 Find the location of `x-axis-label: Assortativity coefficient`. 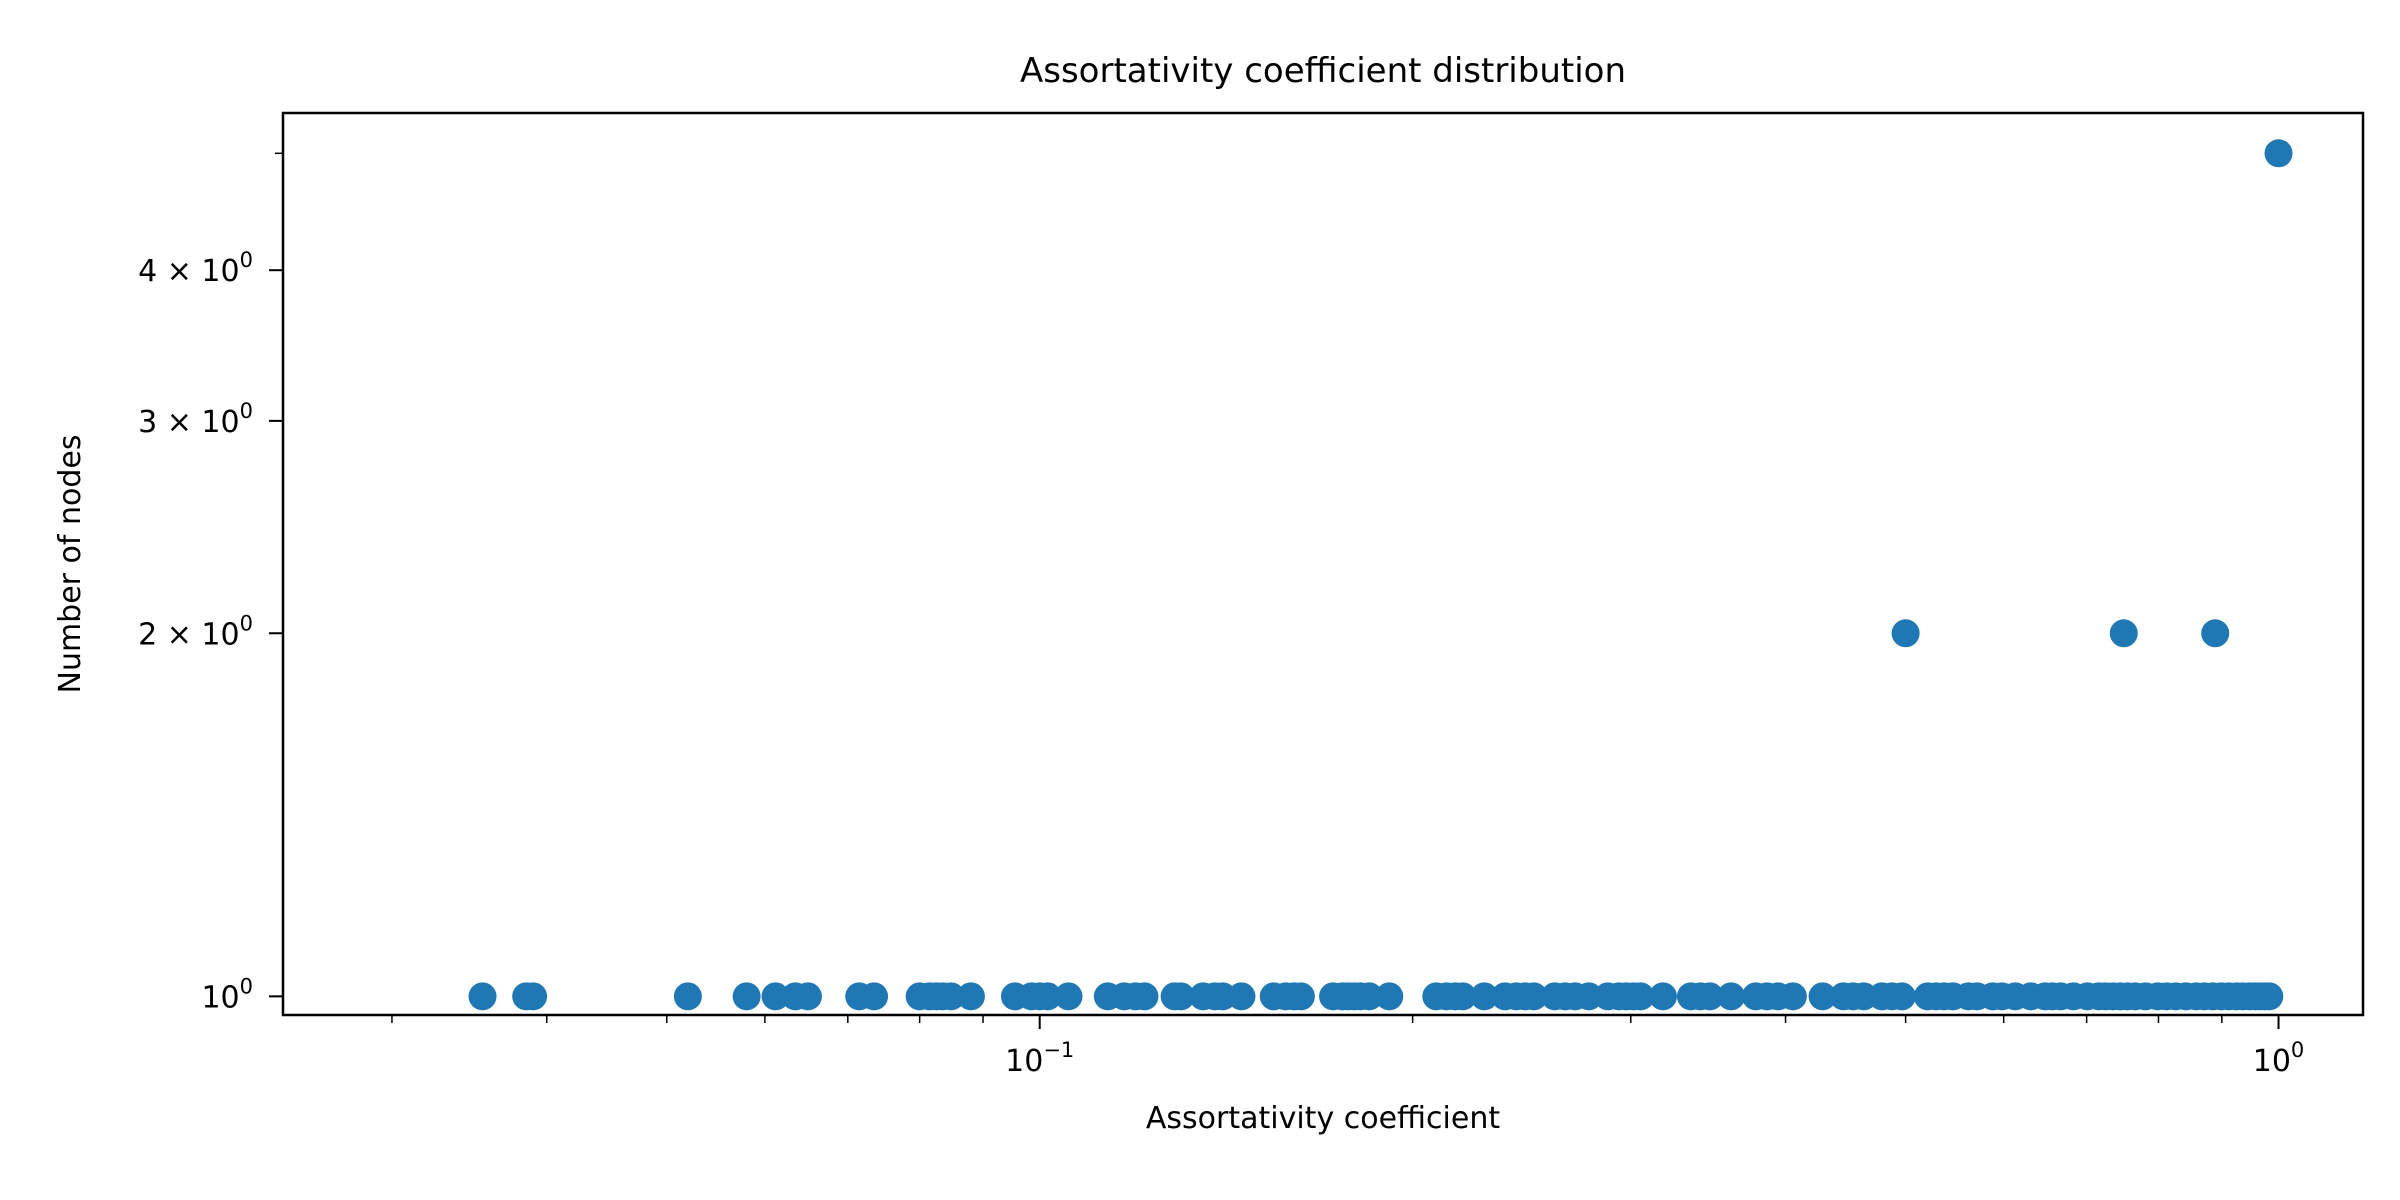

x-axis-label: Assortativity coefficient is located at coordinates (1323, 1118).